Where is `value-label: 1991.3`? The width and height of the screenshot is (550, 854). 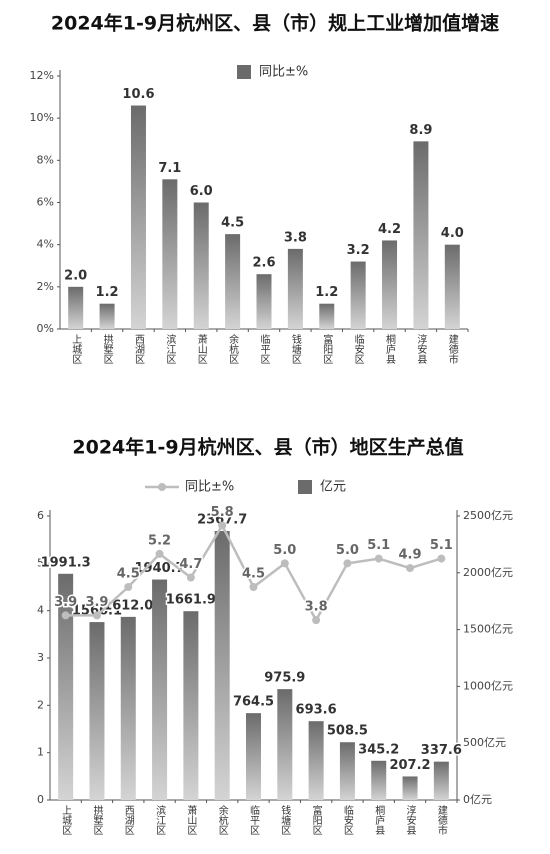 value-label: 1991.3 is located at coordinates (66, 562).